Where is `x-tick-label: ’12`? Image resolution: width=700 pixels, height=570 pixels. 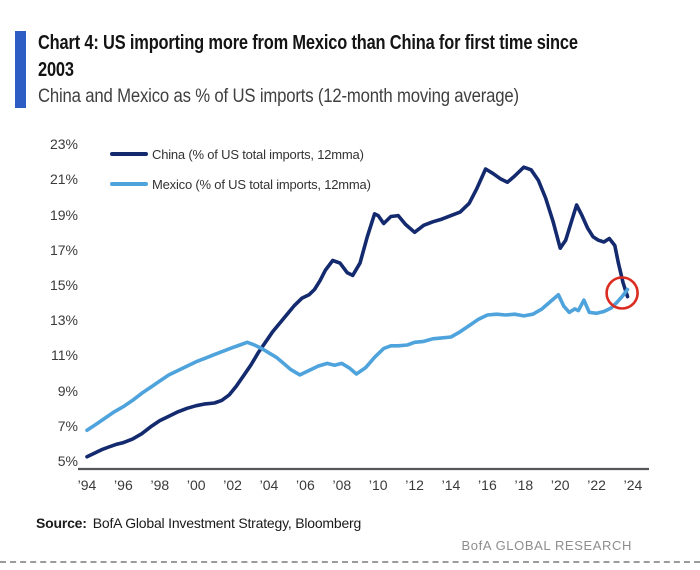
x-tick-label: ’12 is located at coordinates (414, 485).